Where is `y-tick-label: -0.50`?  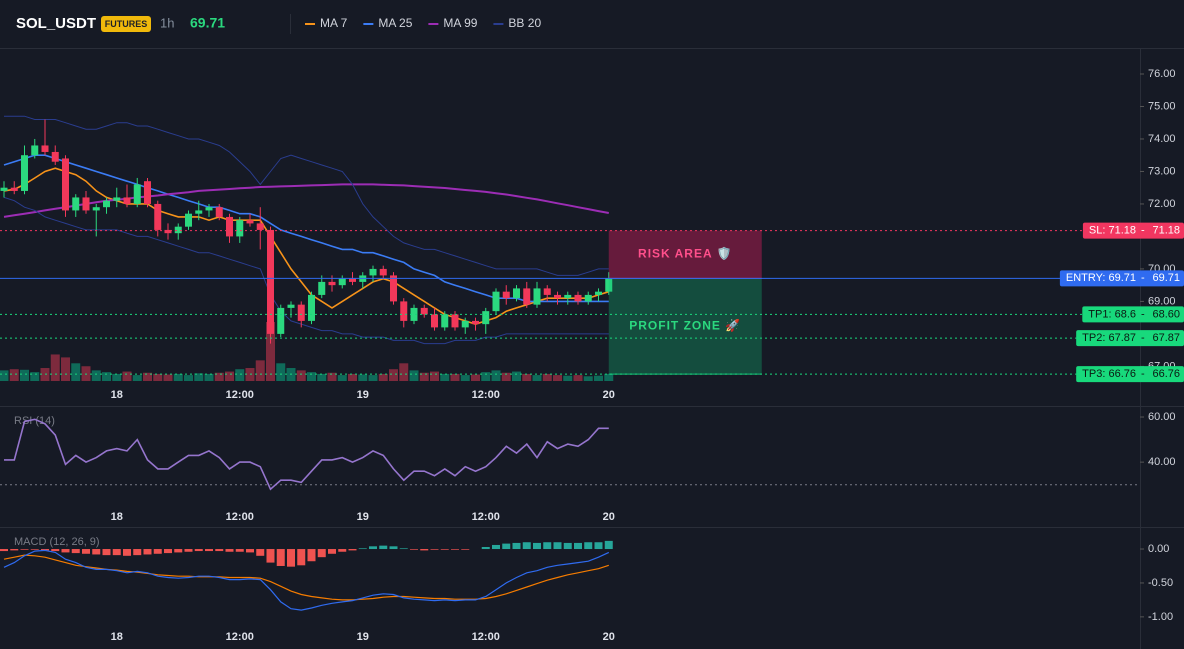
y-tick-label: -0.50 is located at coordinates (1160, 583).